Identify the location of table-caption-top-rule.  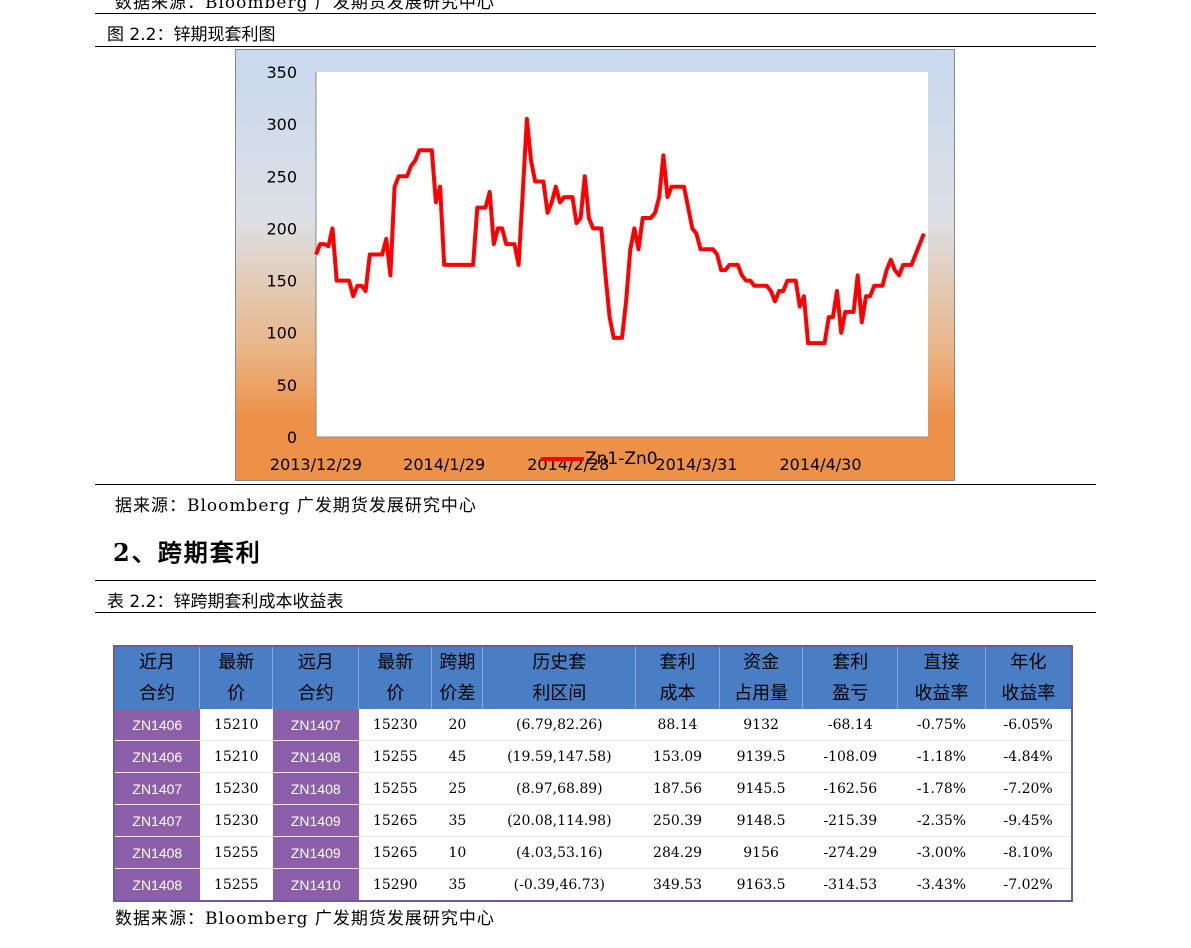
(595, 580).